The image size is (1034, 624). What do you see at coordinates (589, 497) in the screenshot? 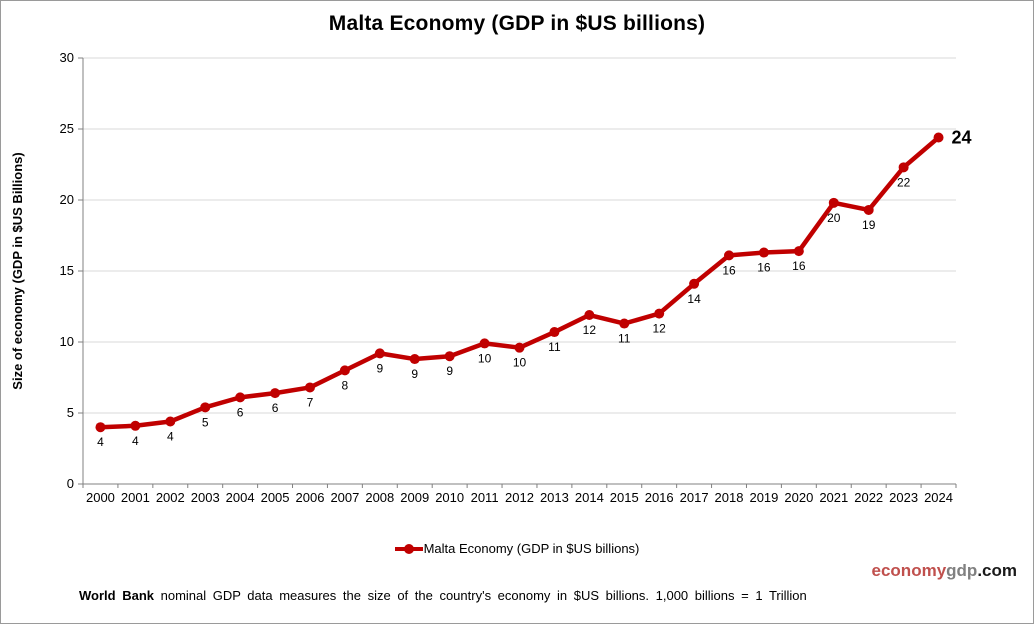
I see `x-tick-label: 2014` at bounding box center [589, 497].